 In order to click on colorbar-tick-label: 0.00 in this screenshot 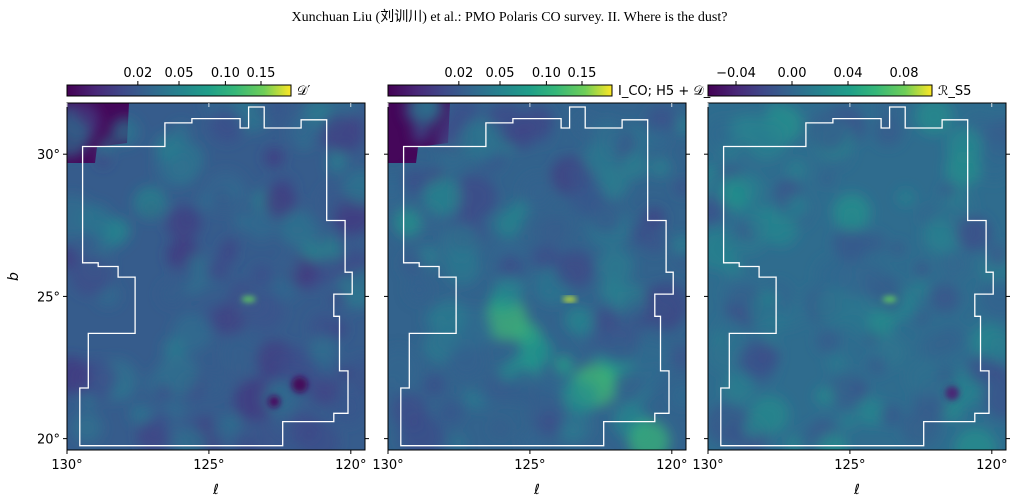, I will do `click(792, 73)`.